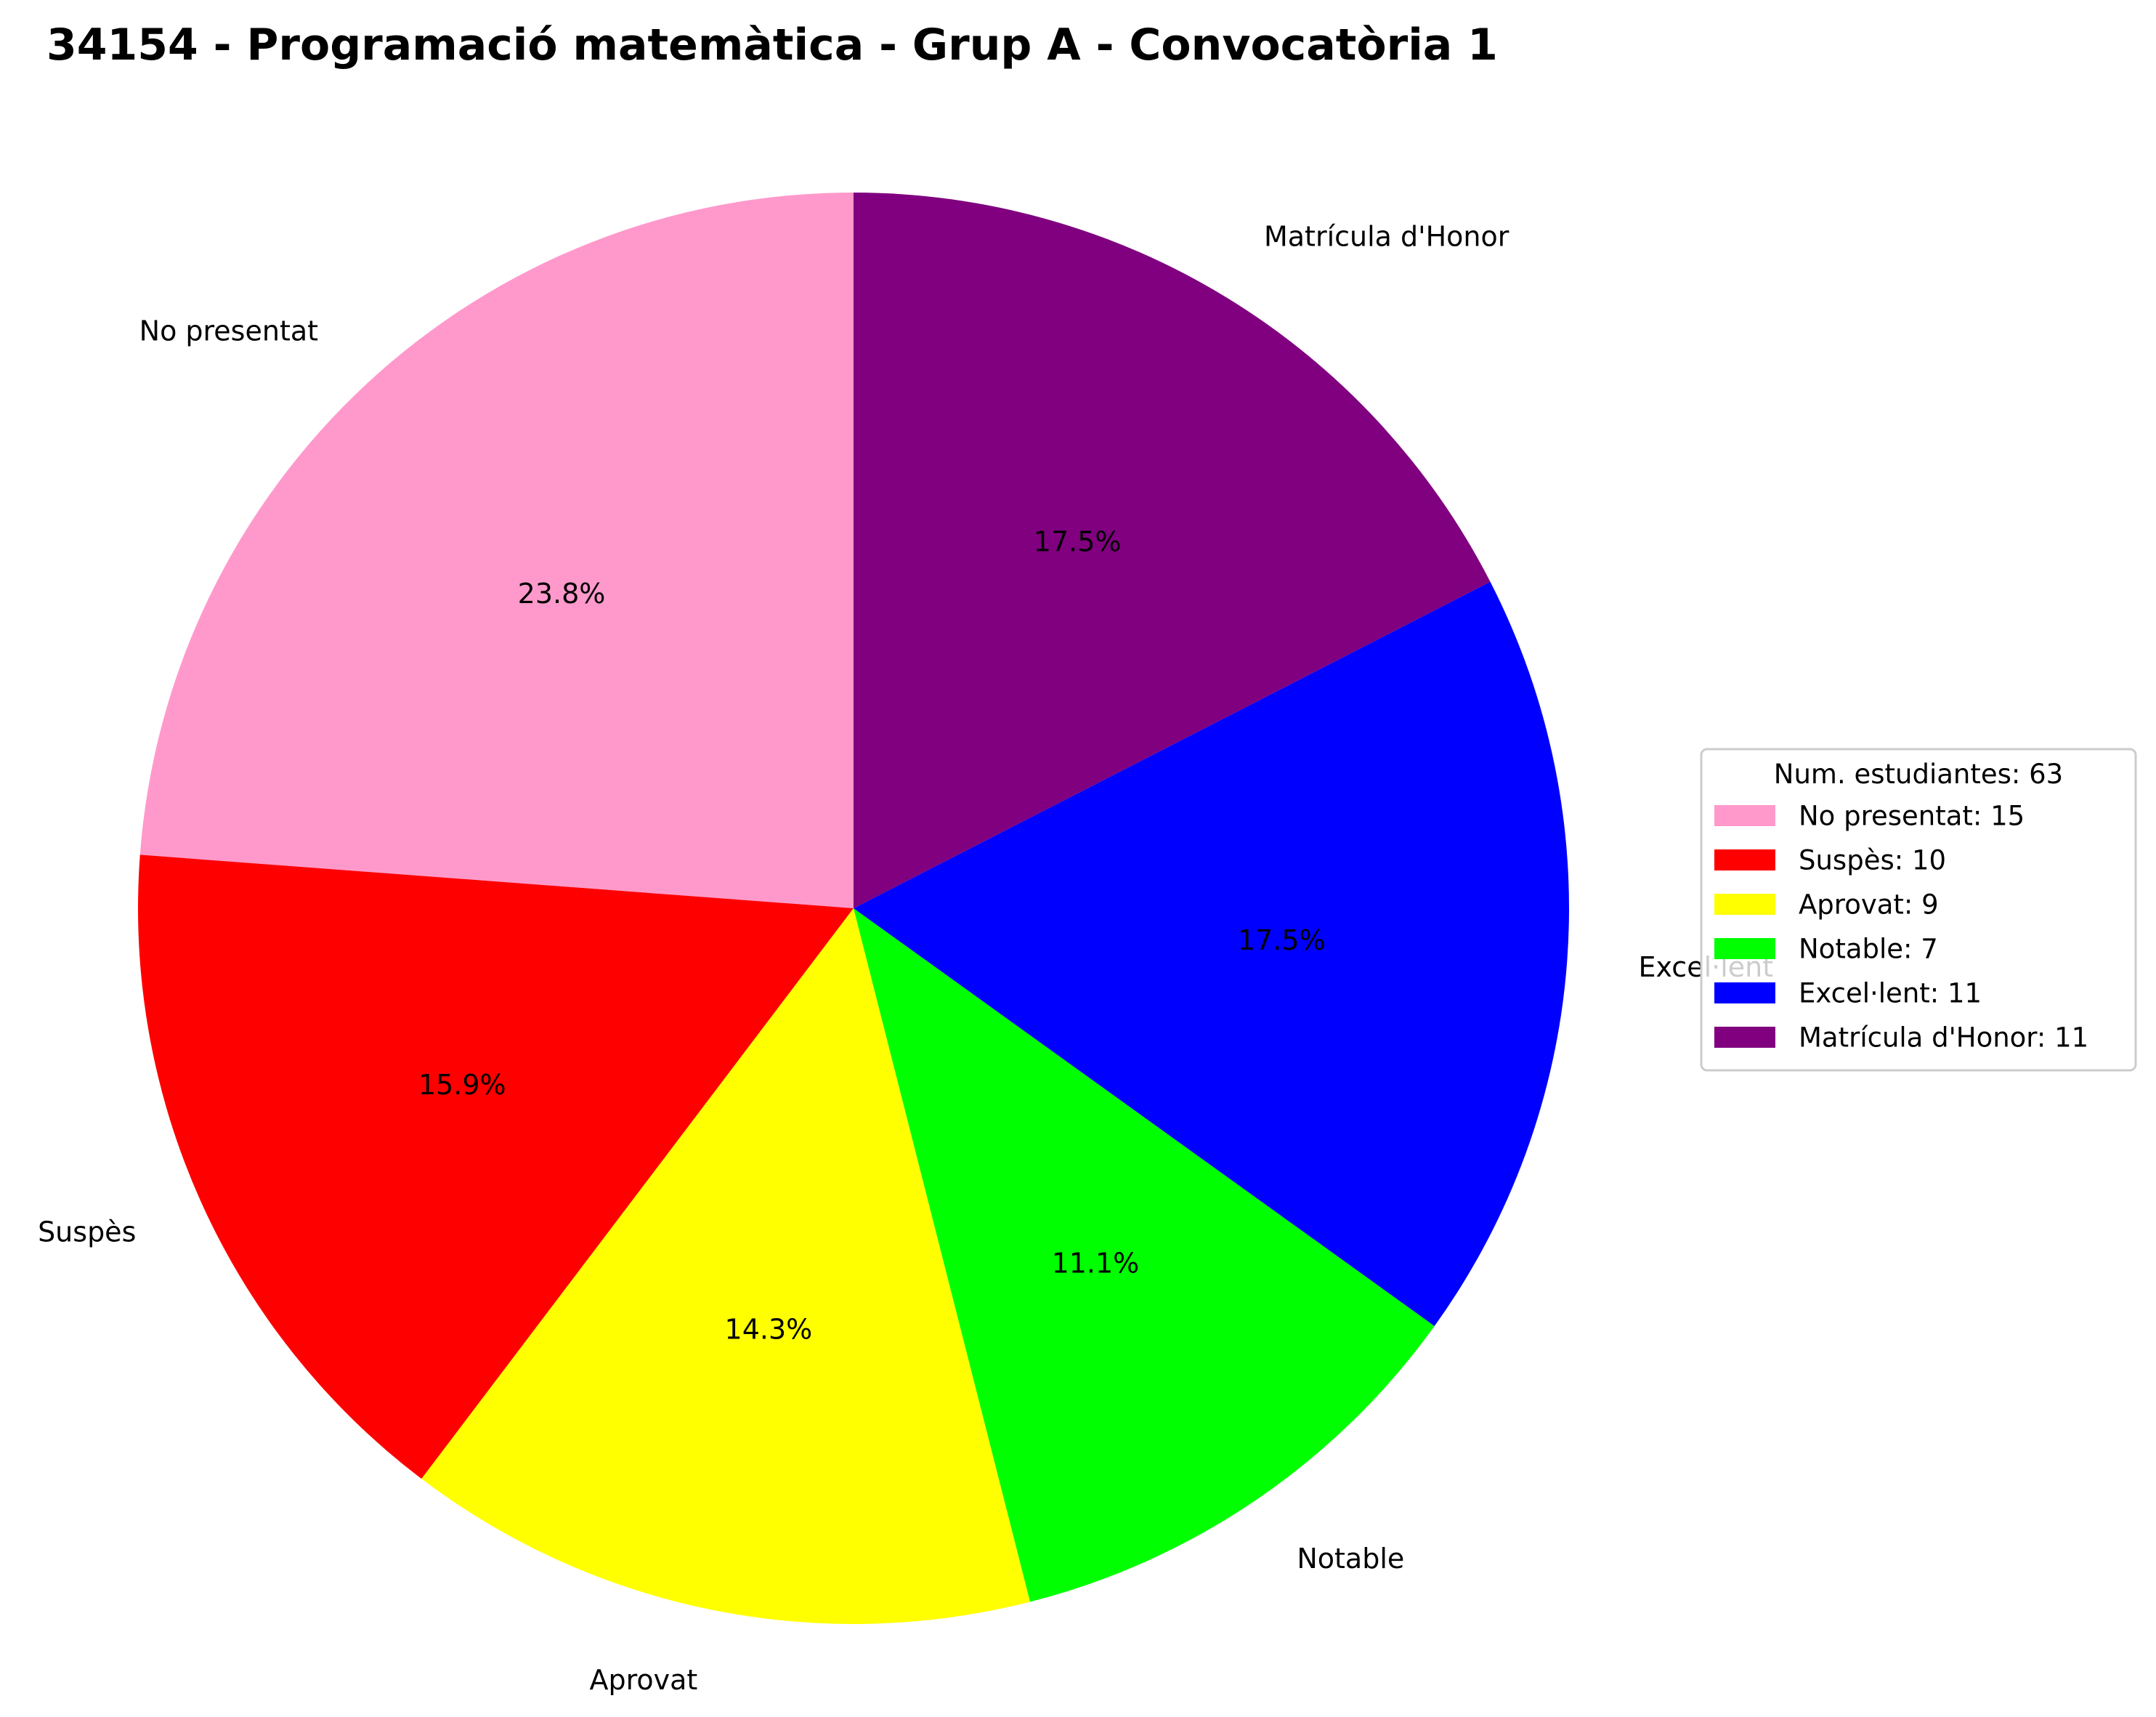 Image resolution: width=2156 pixels, height=1717 pixels. I want to click on pct-label-excel-lent: 17.5%, so click(1282, 940).